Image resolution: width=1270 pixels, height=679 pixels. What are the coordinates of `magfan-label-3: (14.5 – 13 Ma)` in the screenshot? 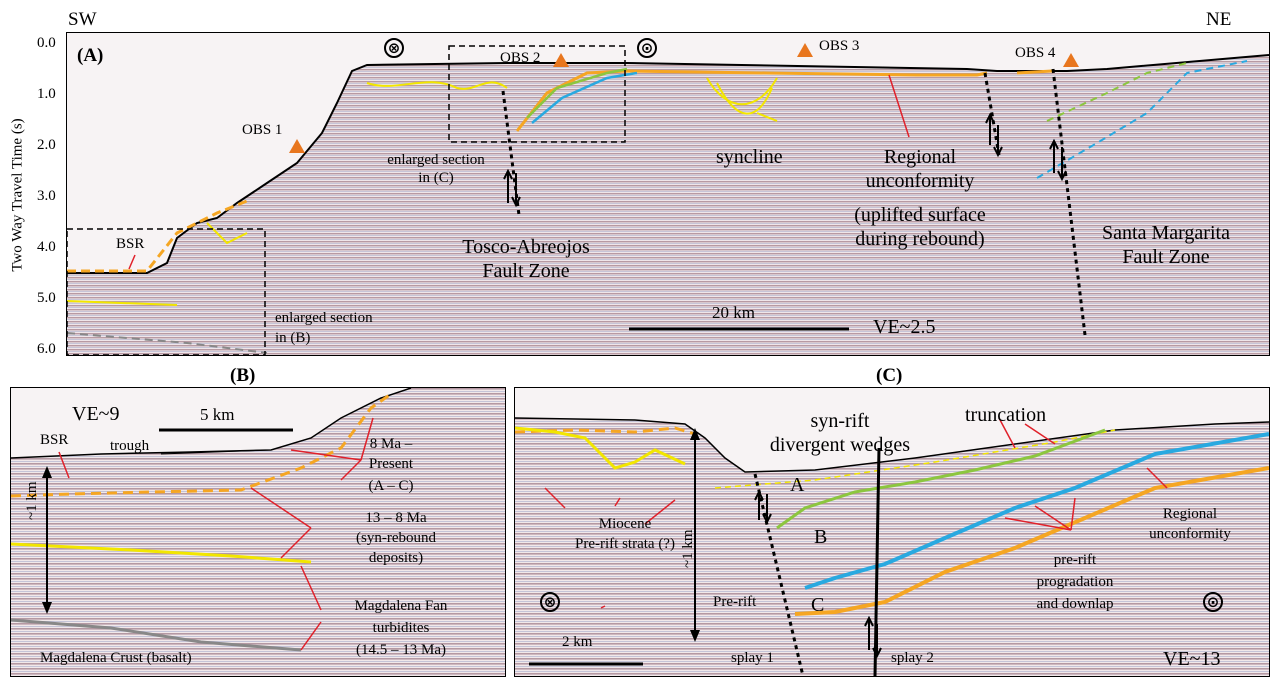 It's located at (401, 650).